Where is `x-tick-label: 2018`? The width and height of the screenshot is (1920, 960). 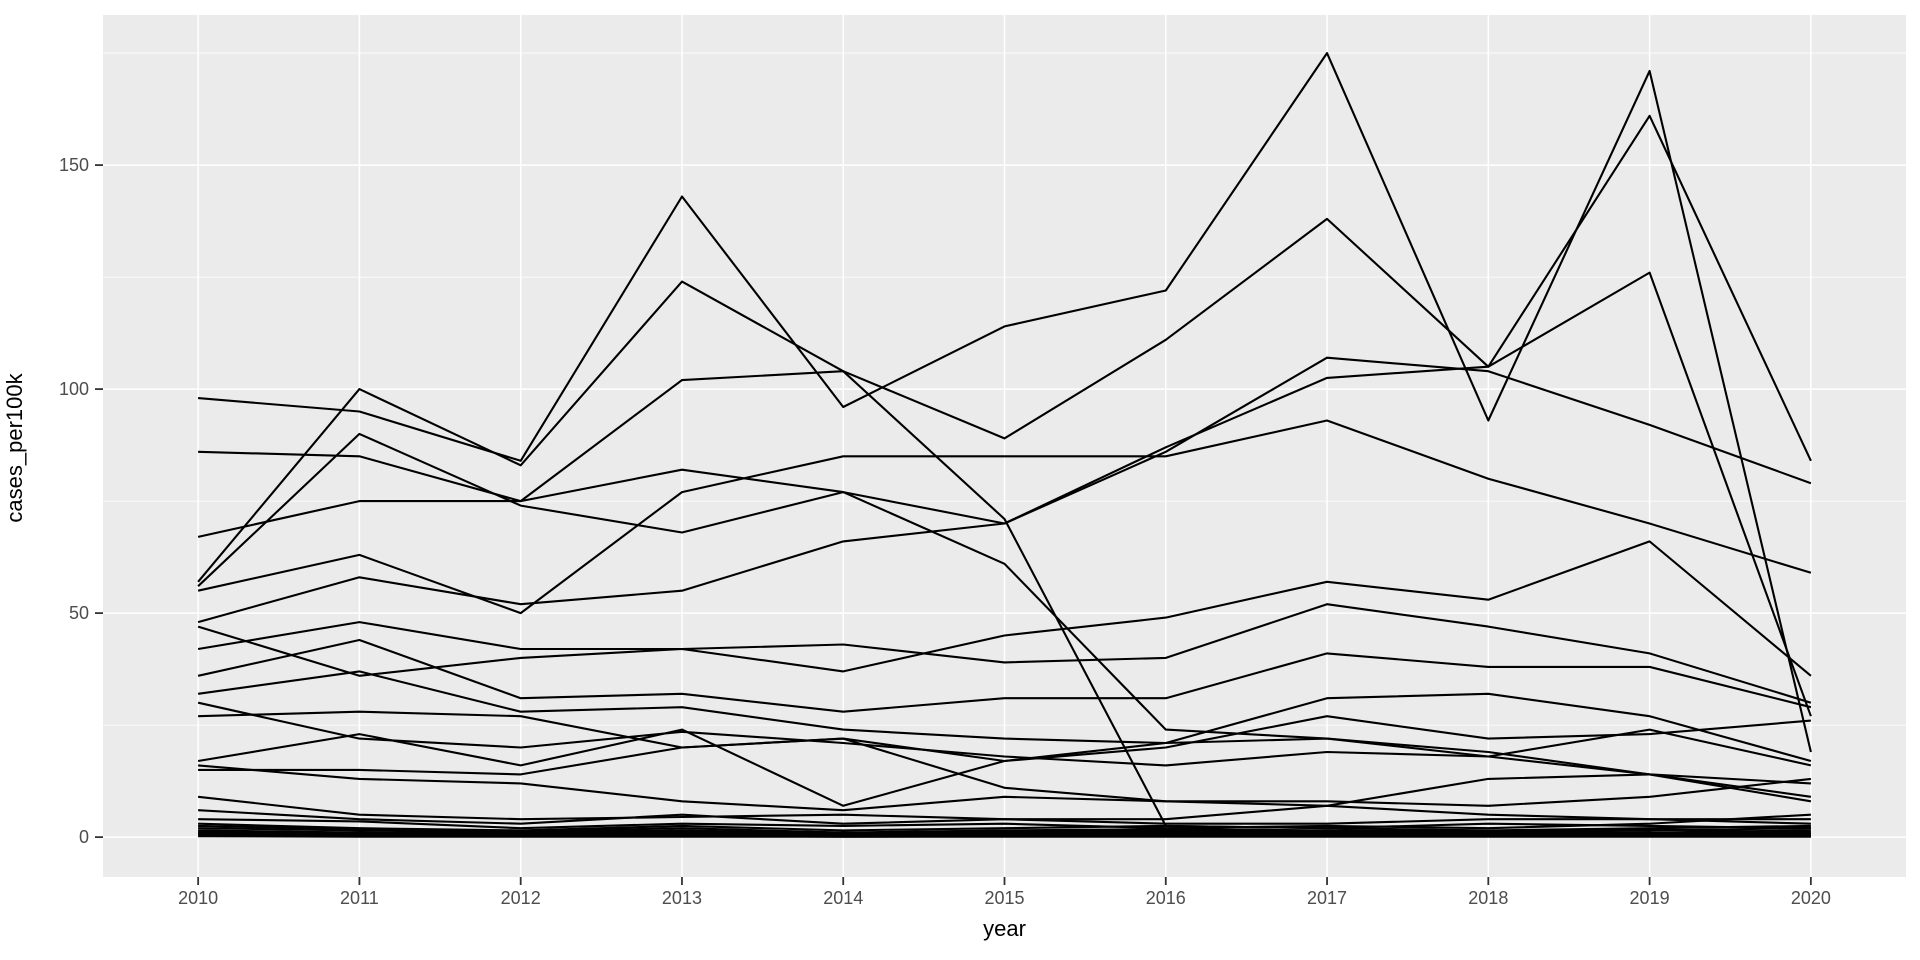 x-tick-label: 2018 is located at coordinates (1488, 898).